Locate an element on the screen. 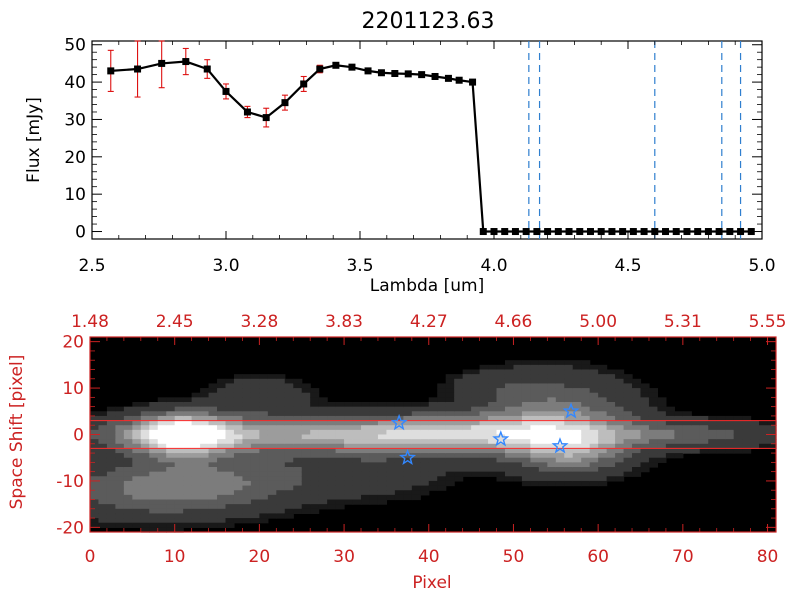  y-tick-label: 10 is located at coordinates (75, 195).